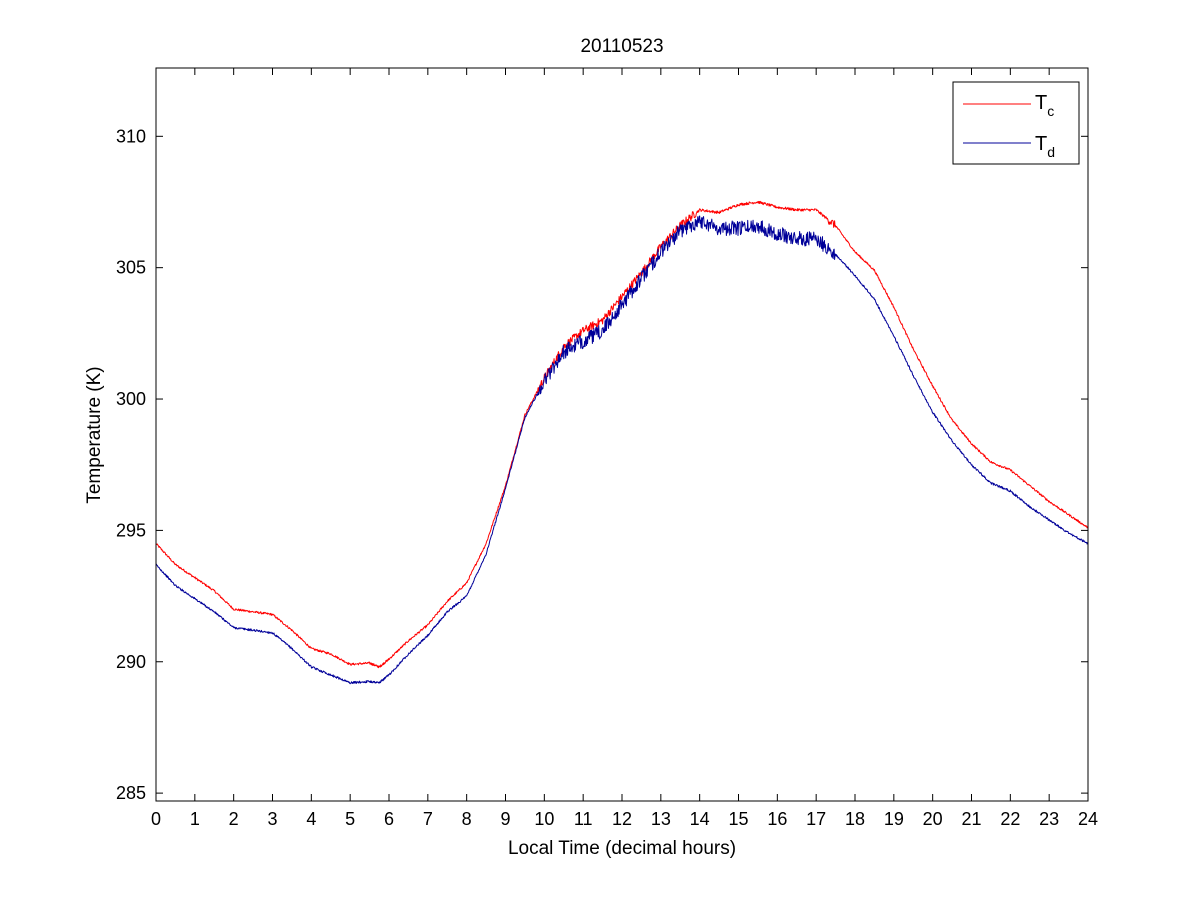 The image size is (1201, 905). Describe the element at coordinates (700, 819) in the screenshot. I see `x-tick-label: 14` at that location.